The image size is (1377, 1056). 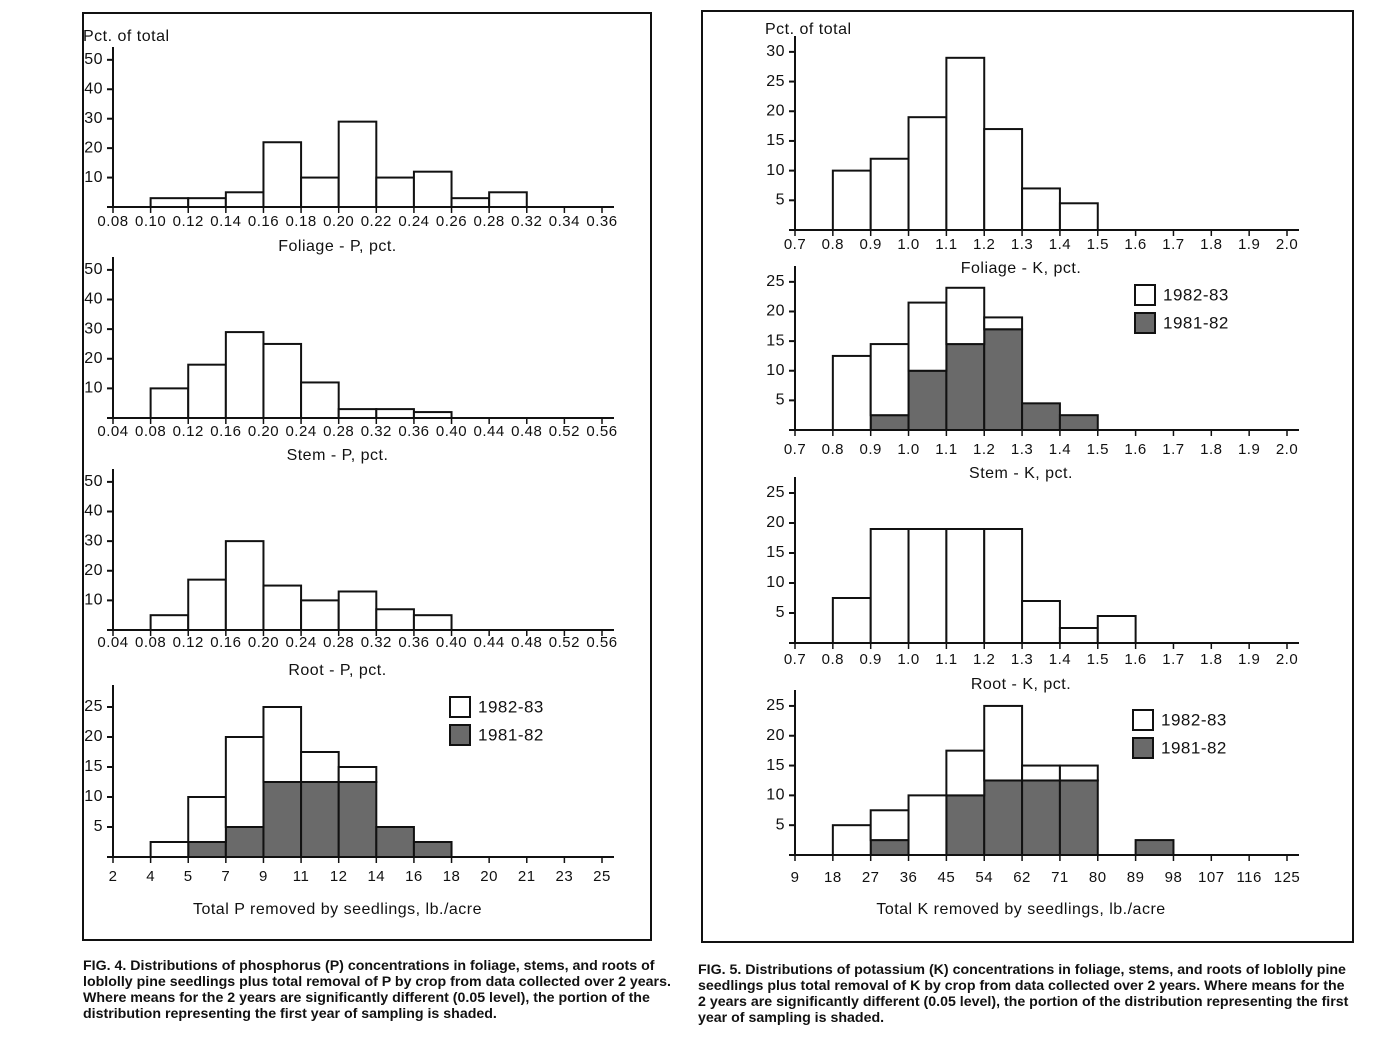 What do you see at coordinates (1196, 294) in the screenshot?
I see `legend-label: 1982-83` at bounding box center [1196, 294].